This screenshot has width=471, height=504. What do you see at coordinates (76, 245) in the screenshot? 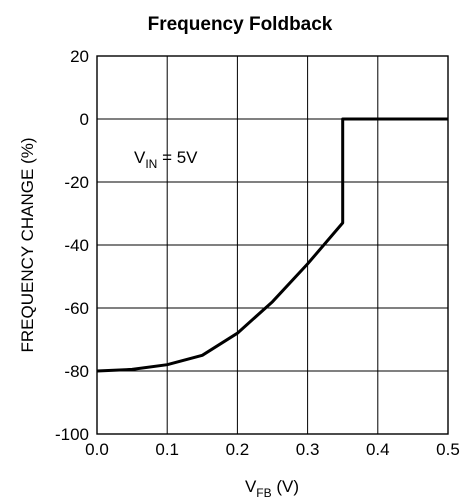
I see `y-tick-label: -40` at bounding box center [76, 245].